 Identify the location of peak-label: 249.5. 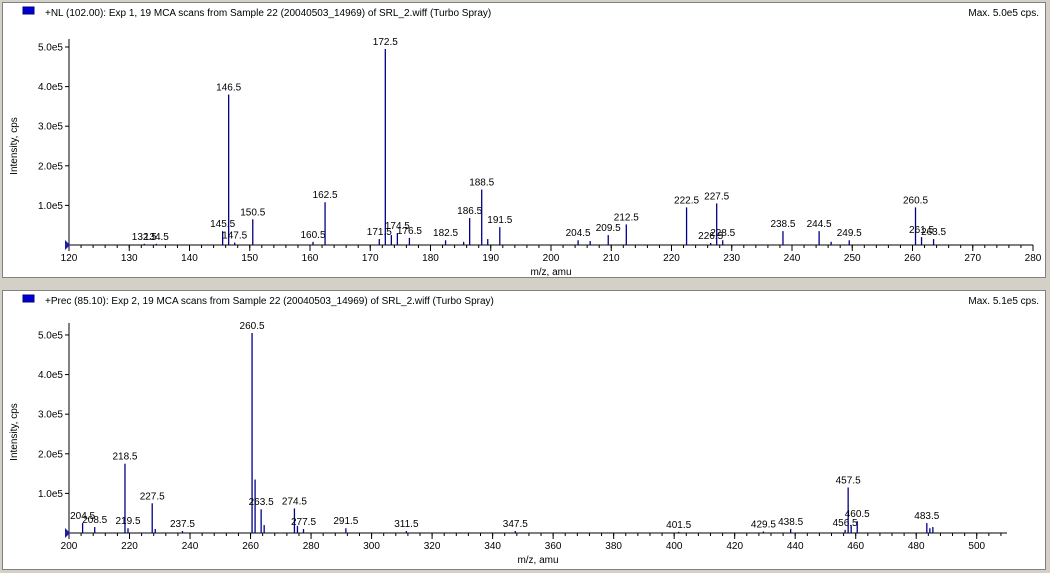
(849, 233).